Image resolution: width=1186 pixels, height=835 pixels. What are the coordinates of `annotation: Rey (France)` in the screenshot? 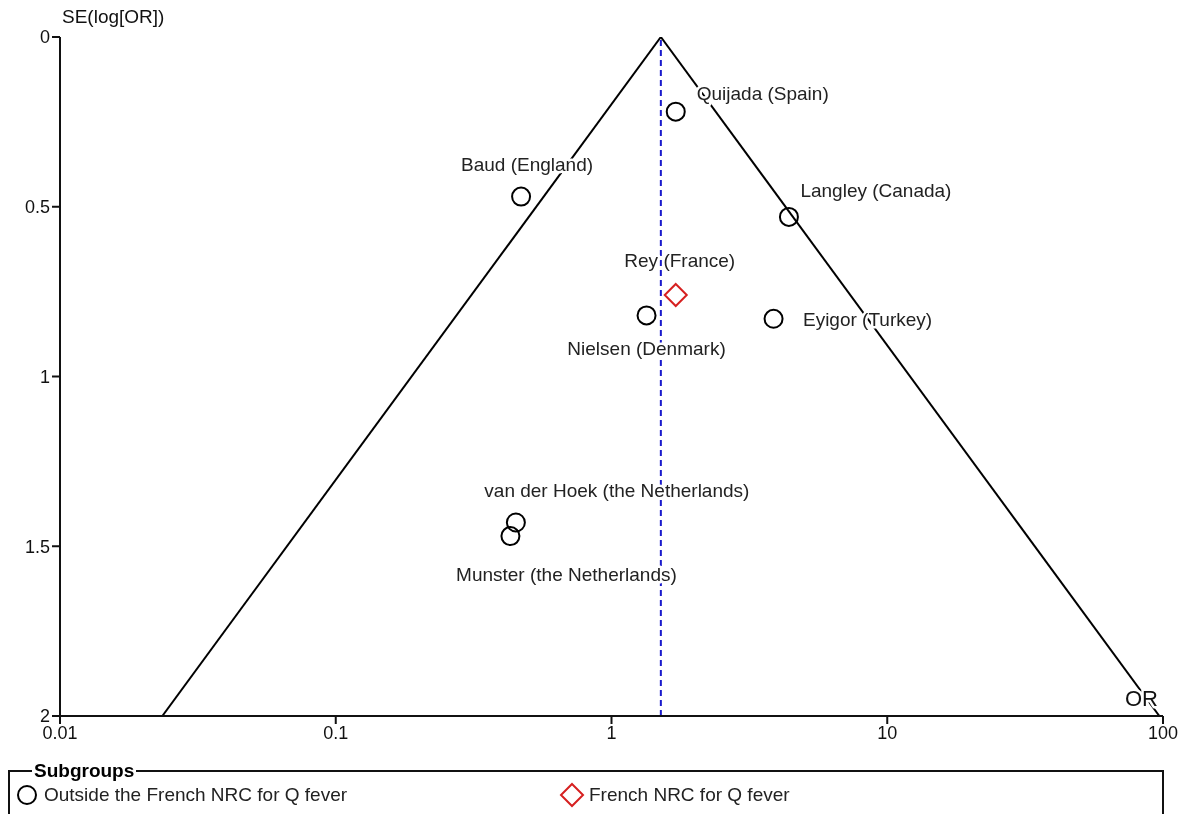 It's located at (680, 261).